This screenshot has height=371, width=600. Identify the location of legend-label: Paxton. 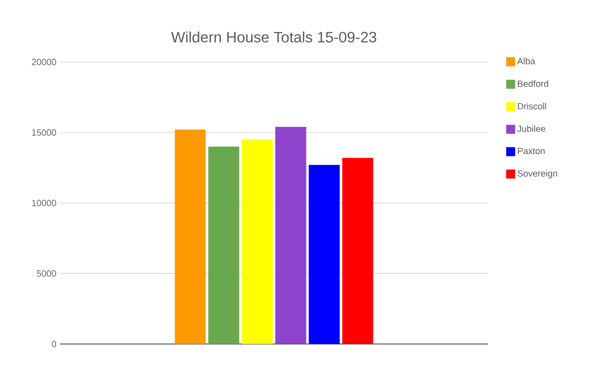
(531, 151).